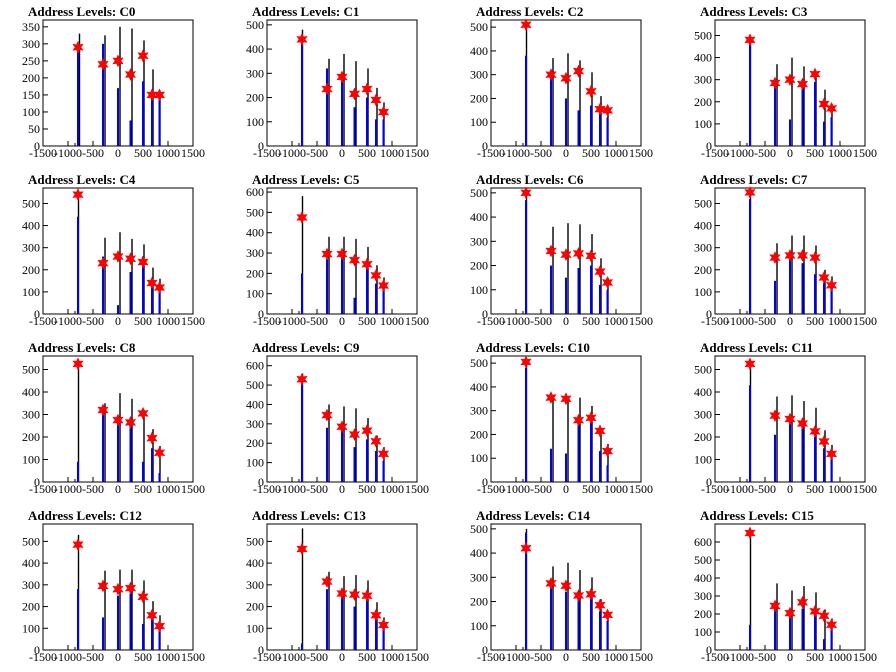  I want to click on chart-title: Address Levels: C10, so click(533, 347).